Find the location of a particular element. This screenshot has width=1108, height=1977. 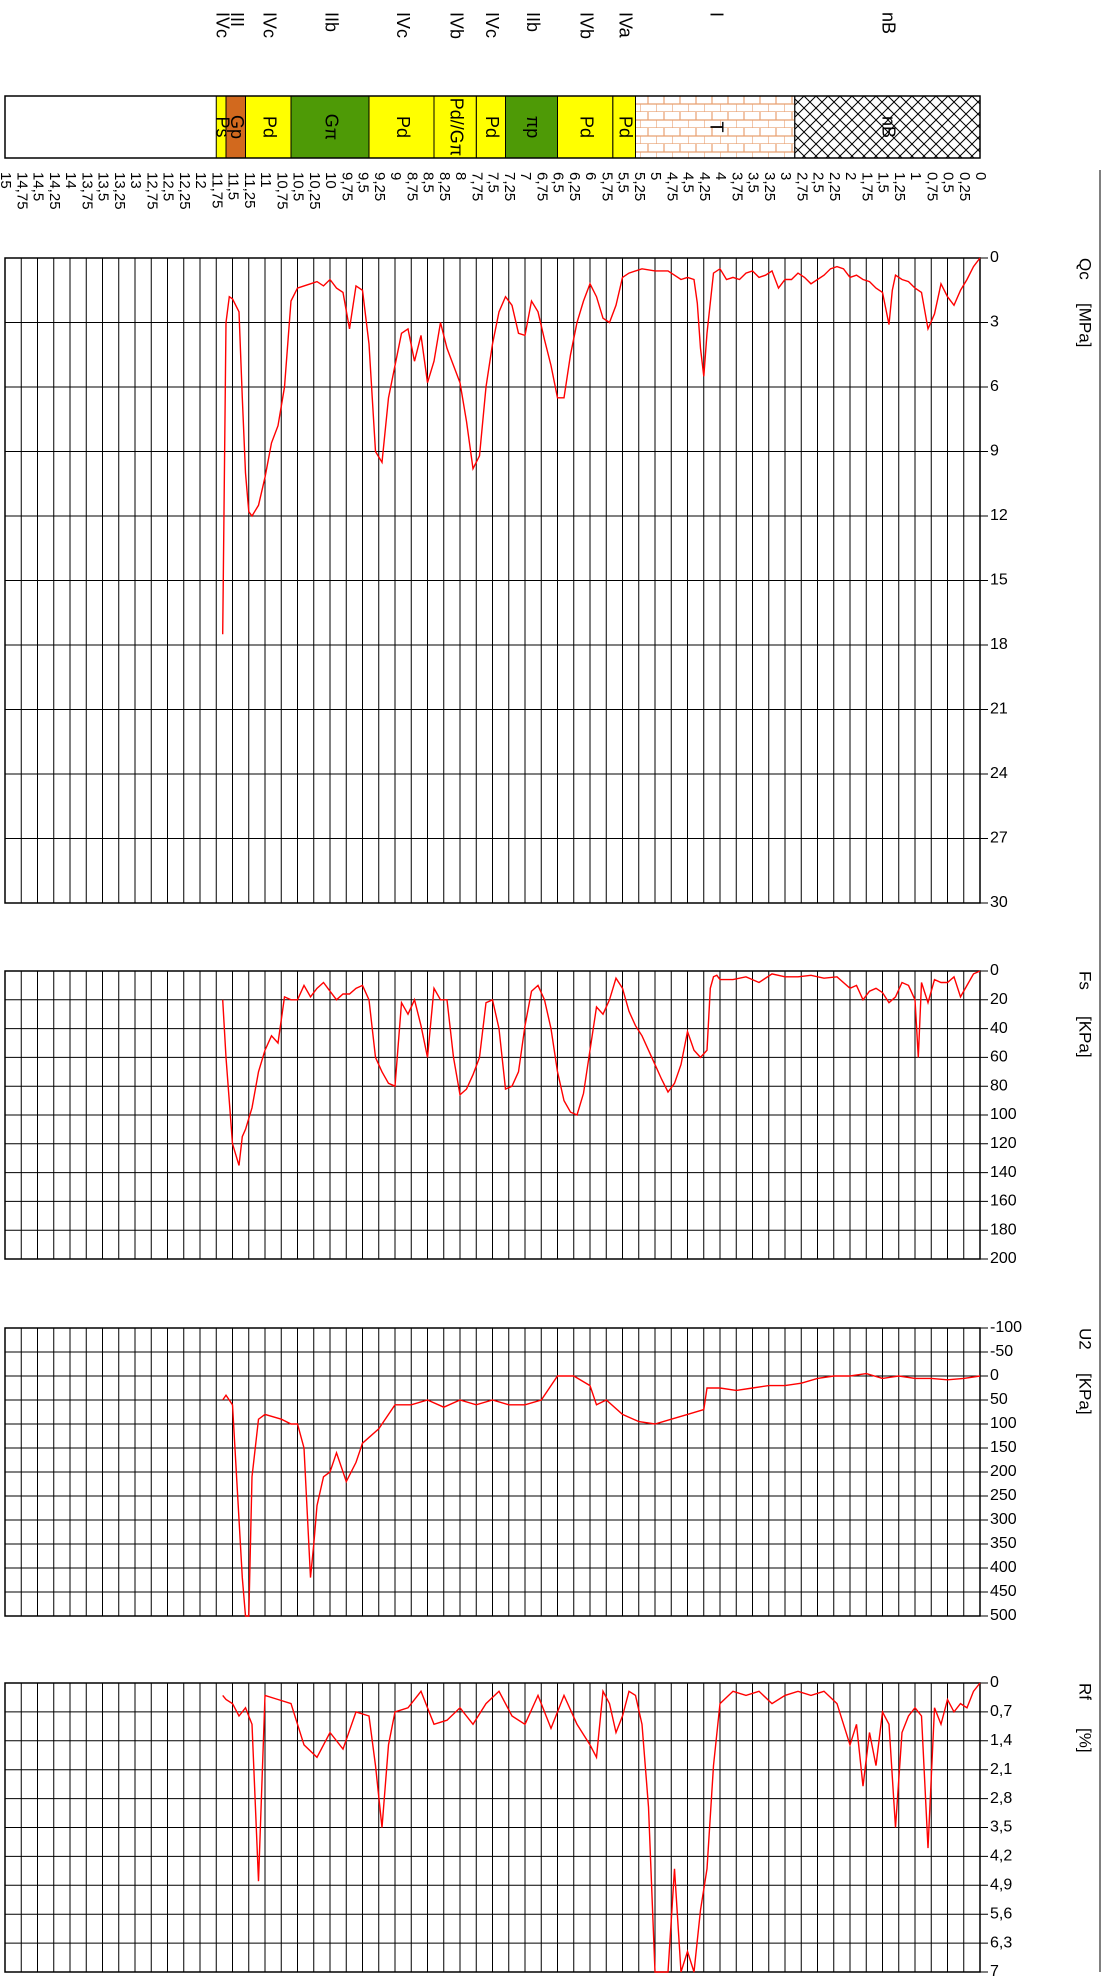

y-tick-label: 3,5 is located at coordinates (1001, 1827).